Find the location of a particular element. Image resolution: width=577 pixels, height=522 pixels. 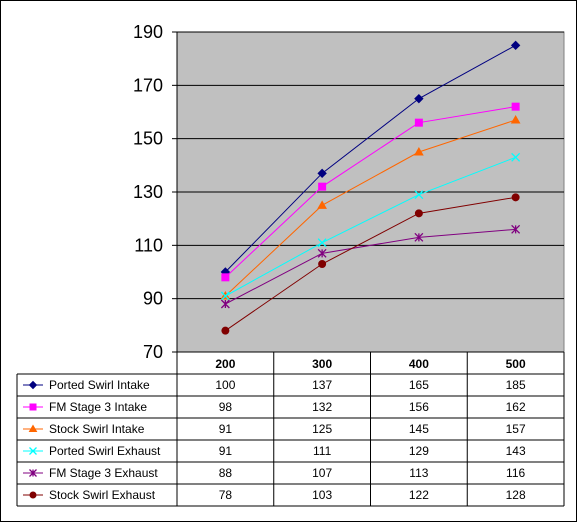

data-label: 185 is located at coordinates (516, 385).